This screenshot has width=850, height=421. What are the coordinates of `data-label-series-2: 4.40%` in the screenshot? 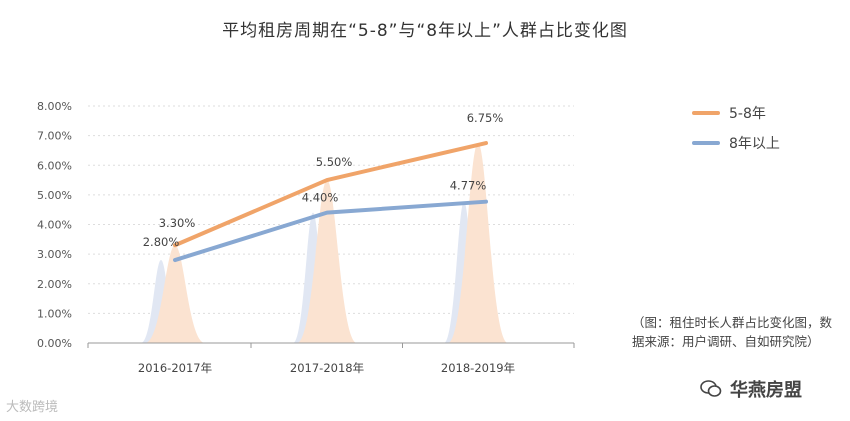 It's located at (320, 198).